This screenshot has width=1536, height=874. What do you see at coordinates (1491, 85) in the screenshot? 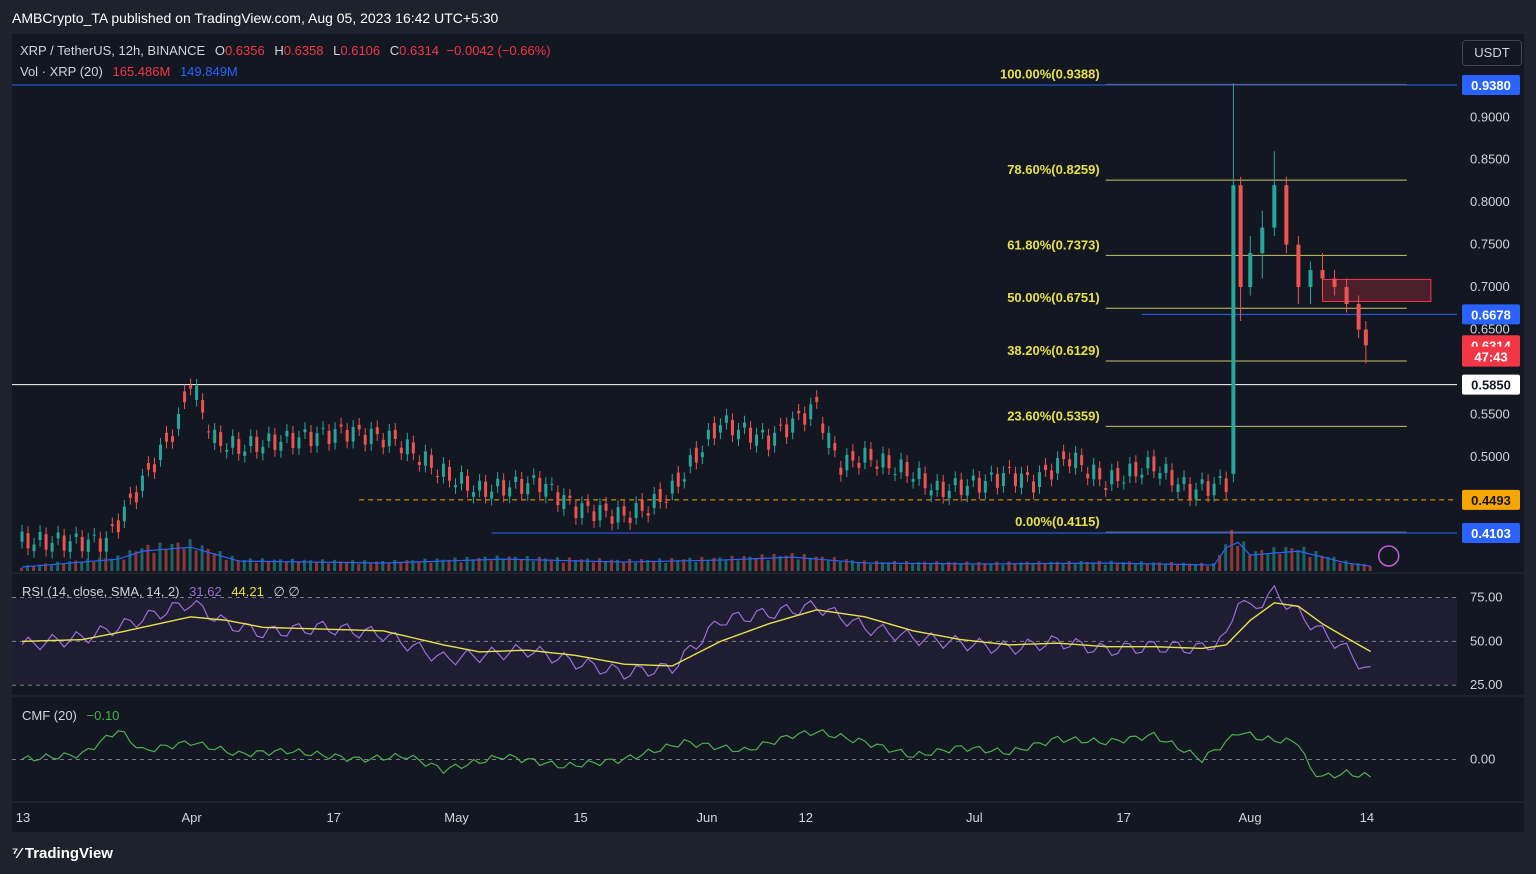
I see `price-badge-label: 0.9380` at bounding box center [1491, 85].